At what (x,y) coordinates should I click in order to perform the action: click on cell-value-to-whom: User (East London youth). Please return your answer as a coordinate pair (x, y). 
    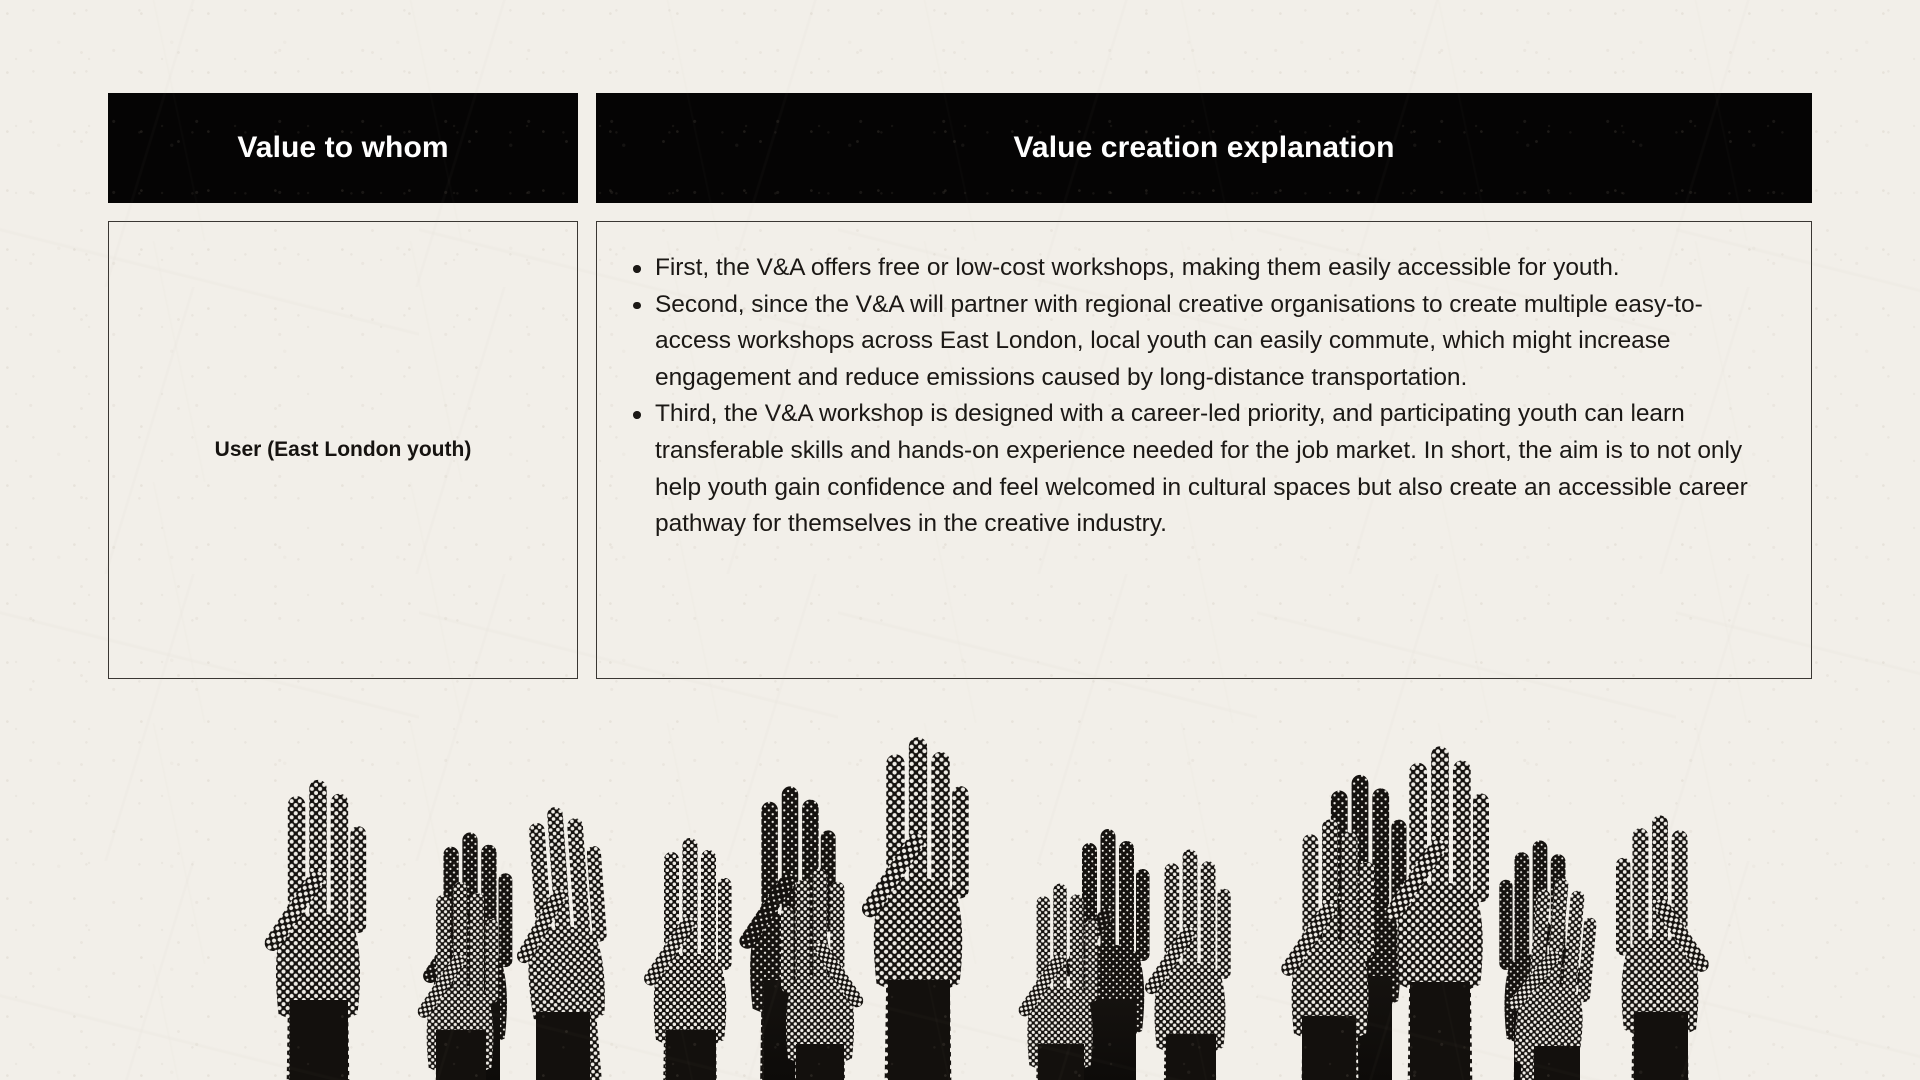
    Looking at the image, I should click on (343, 450).